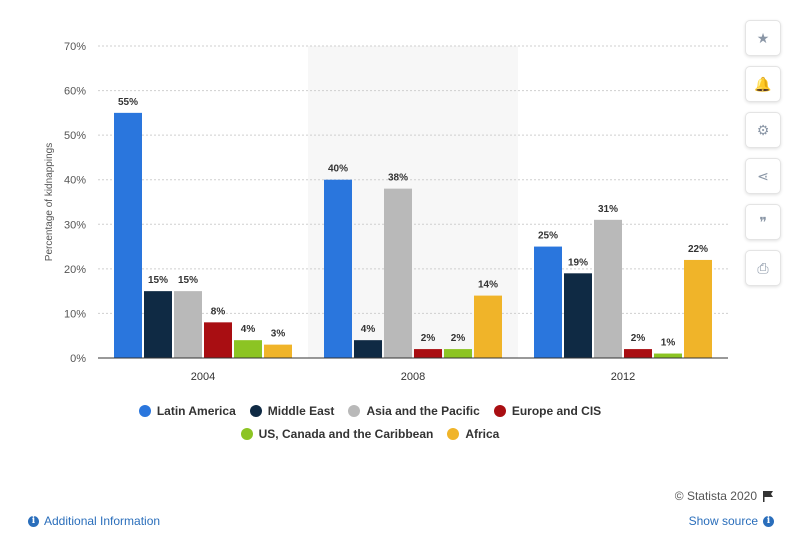  Describe the element at coordinates (715, 496) in the screenshot. I see `credit-text: © Statista 2020` at that location.